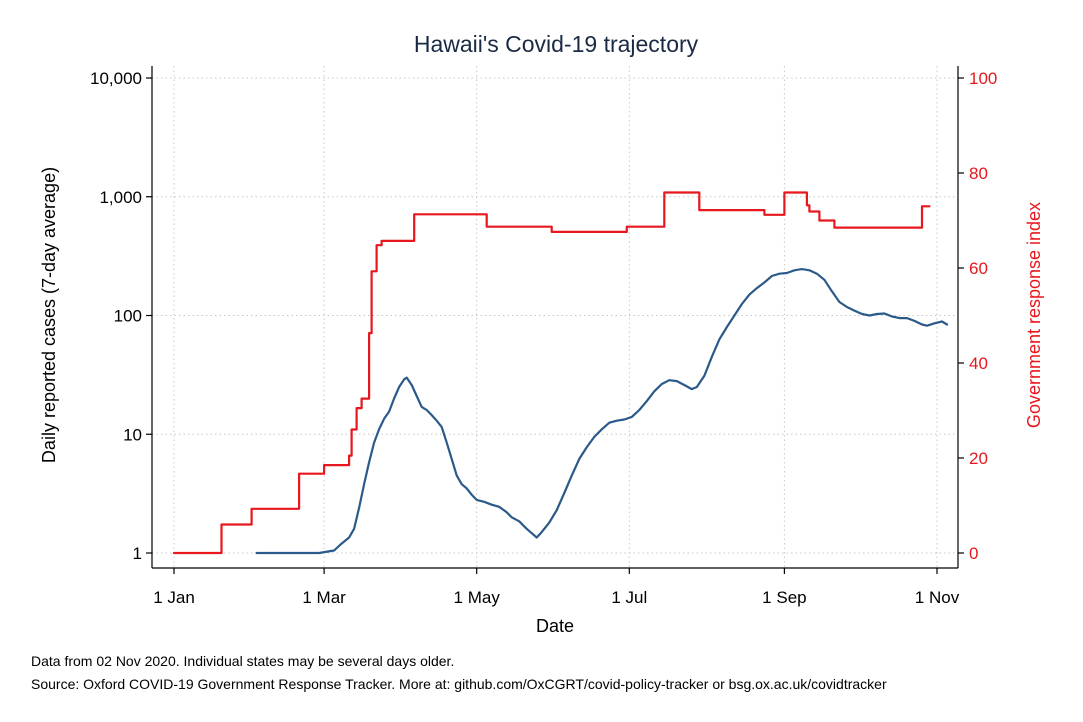  I want to click on y-left-tick-label: 1, so click(137, 553).